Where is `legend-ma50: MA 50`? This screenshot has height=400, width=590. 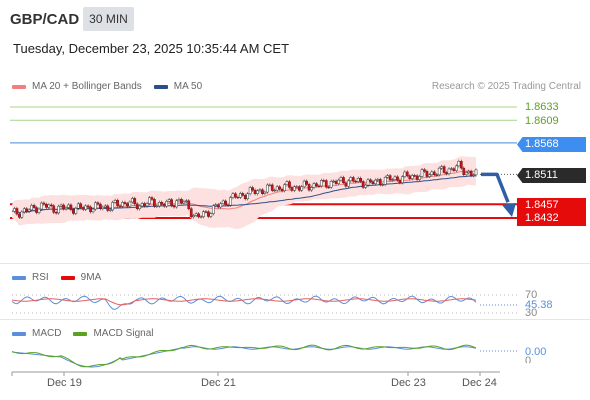
legend-ma50: MA 50 is located at coordinates (178, 86).